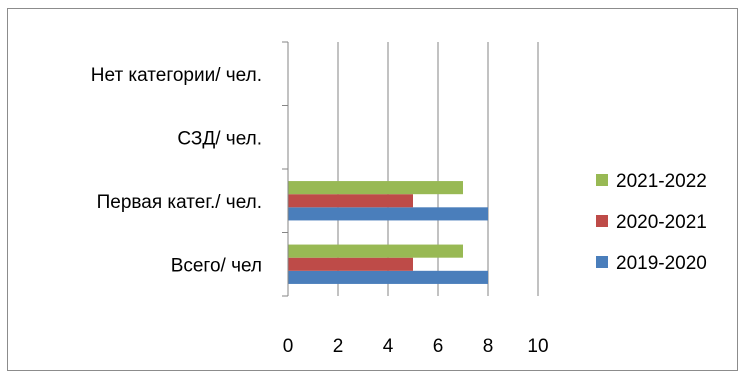 This screenshot has height=379, width=747. Describe the element at coordinates (216, 265) in the screenshot. I see `category-label-0: Всего/ чел` at that location.